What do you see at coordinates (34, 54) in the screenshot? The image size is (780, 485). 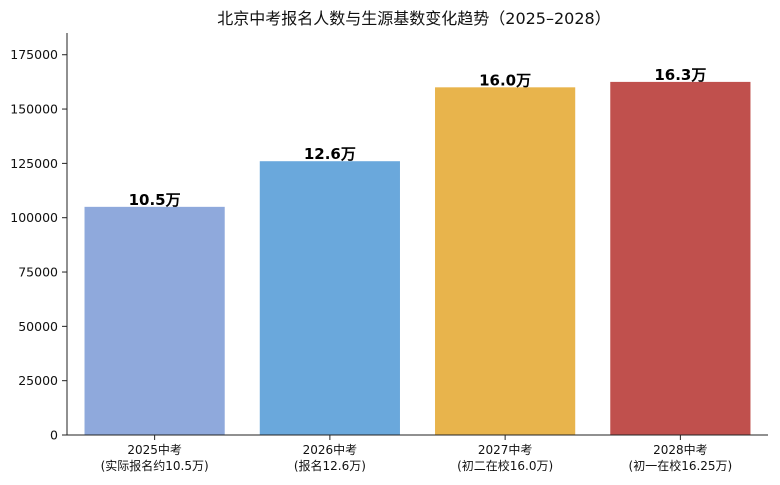 I see `y-tick-label: 175000` at bounding box center [34, 54].